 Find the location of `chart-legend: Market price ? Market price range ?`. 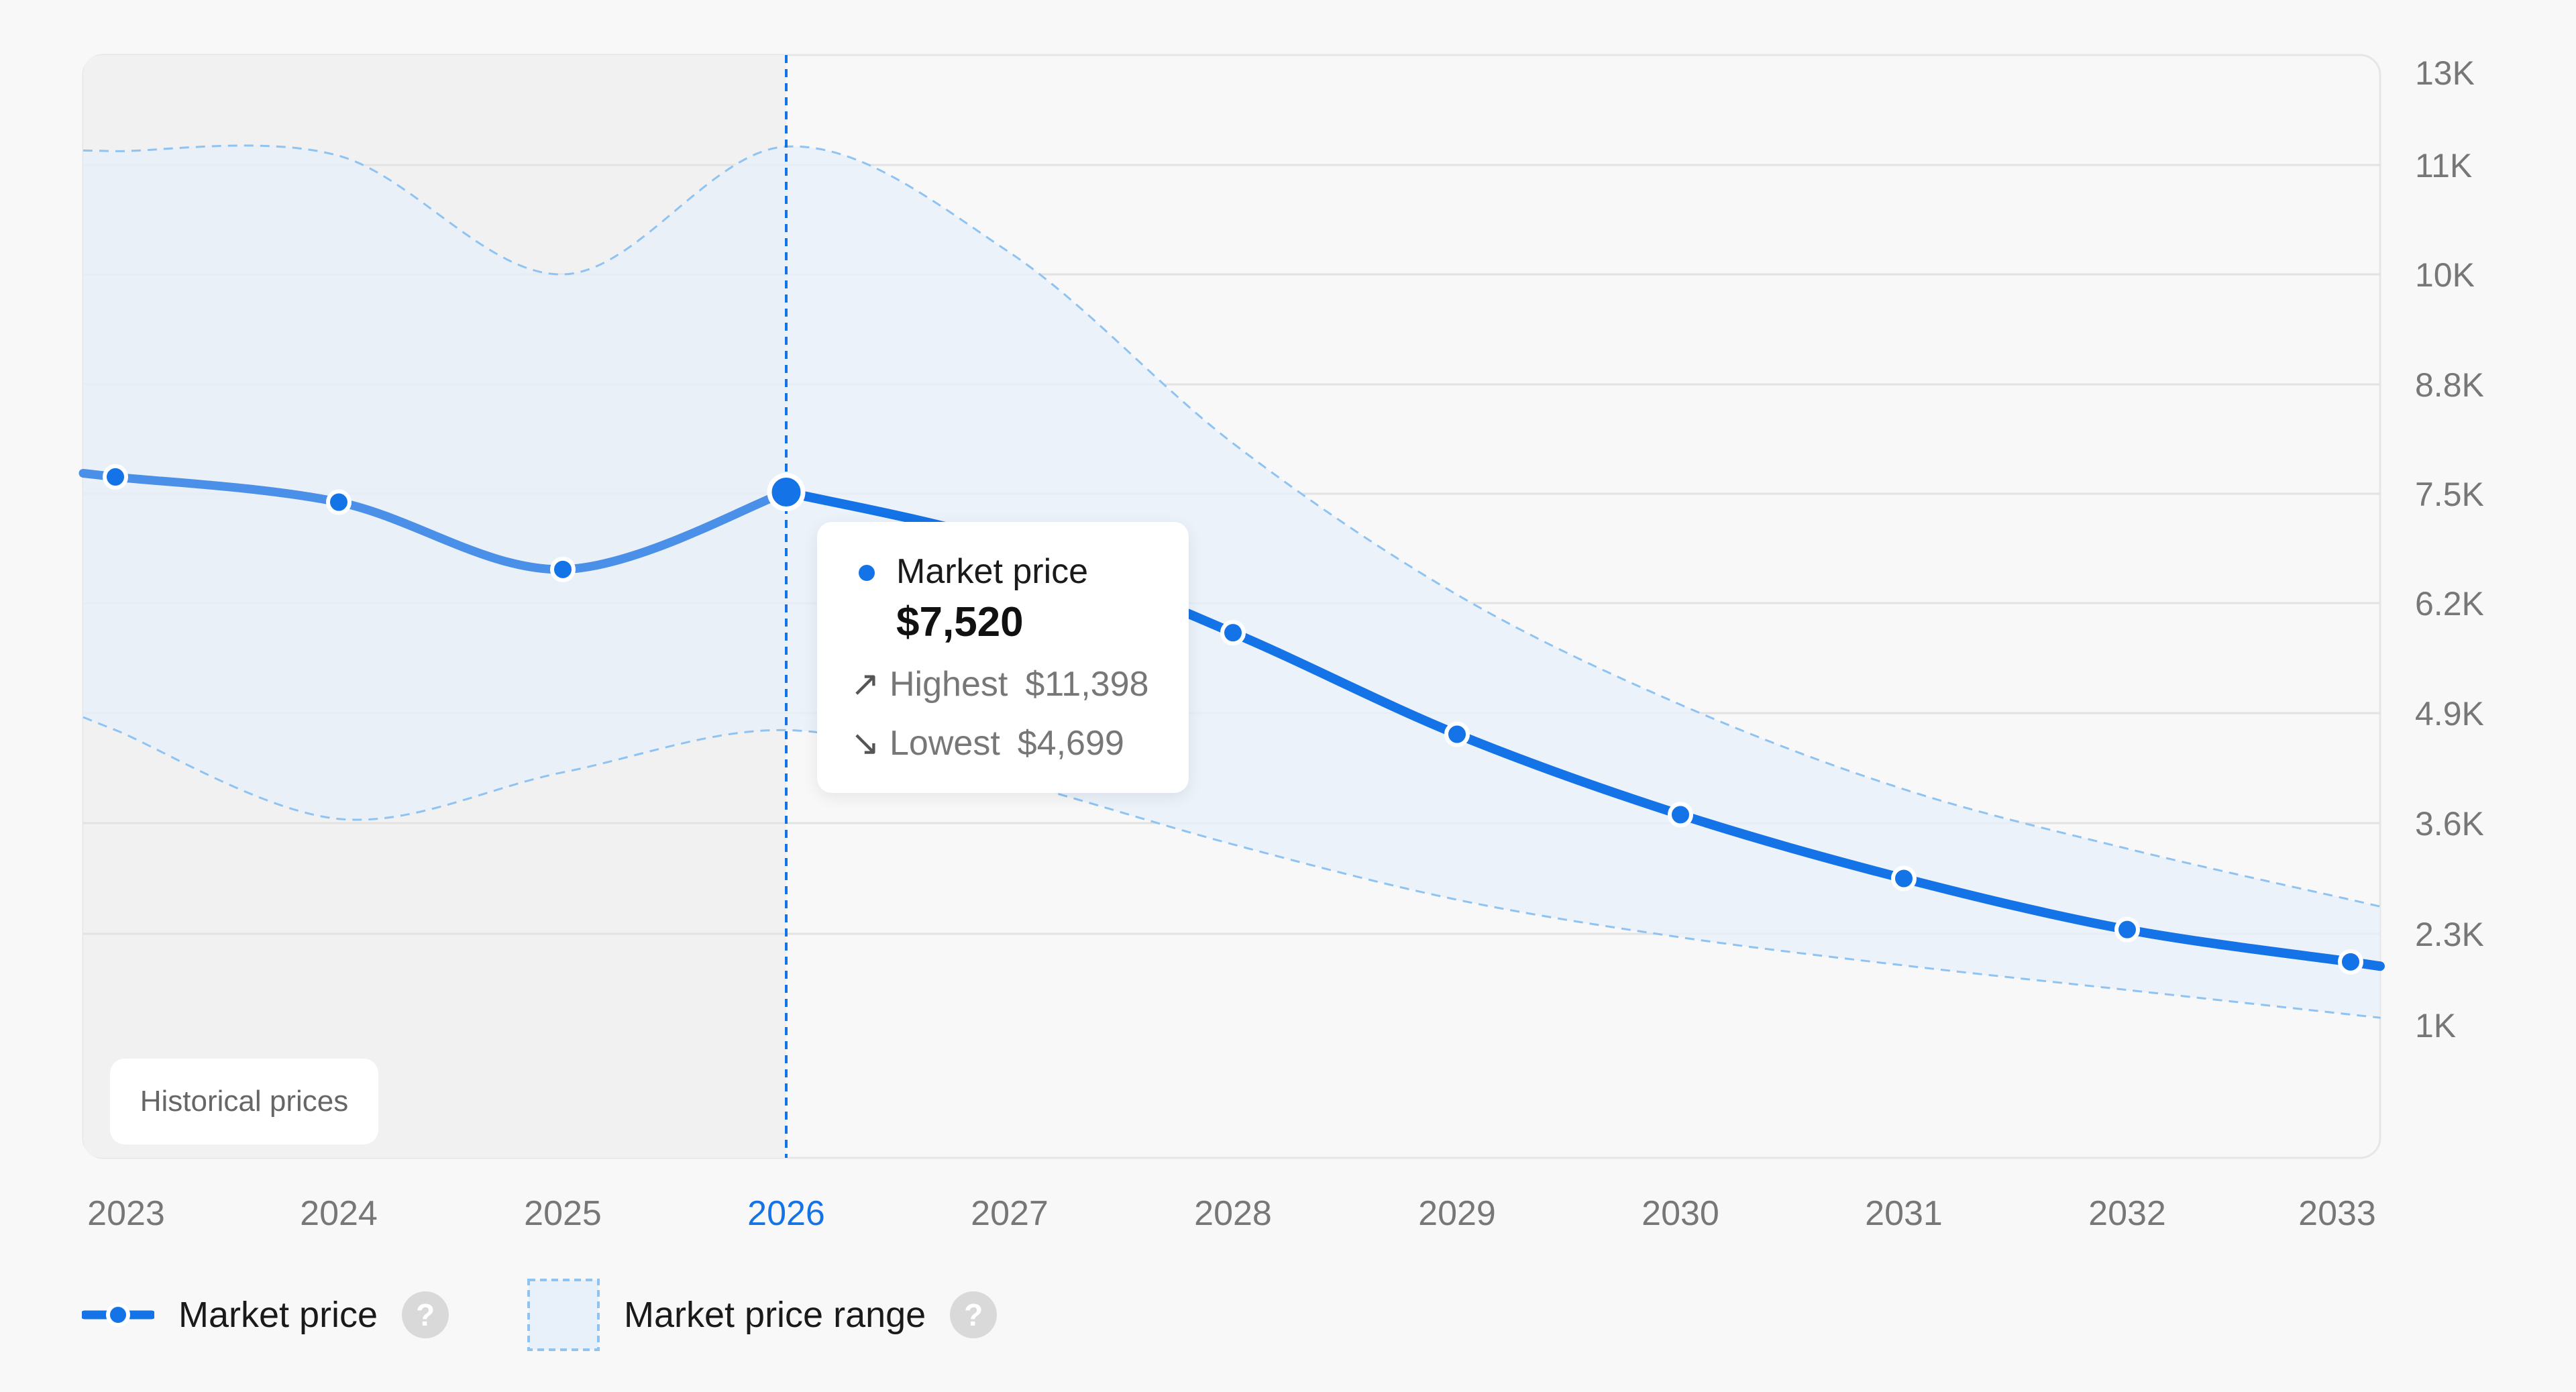

chart-legend: Market price ? Market price range ? is located at coordinates (652, 1315).